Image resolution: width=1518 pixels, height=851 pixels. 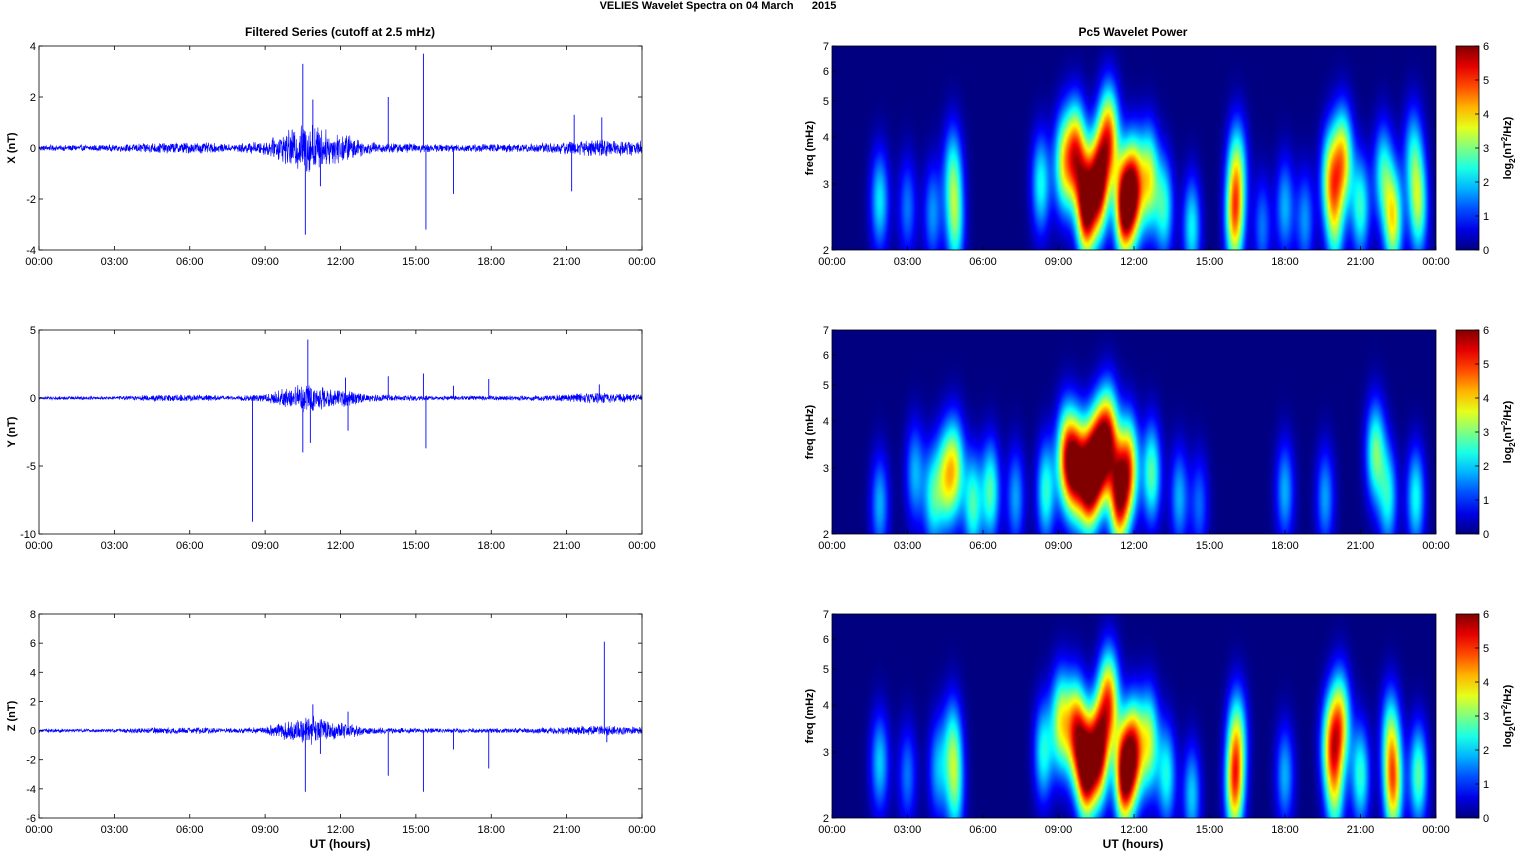 I want to click on colorbar-label: log2(nT2/Hz), so click(x=1508, y=431).